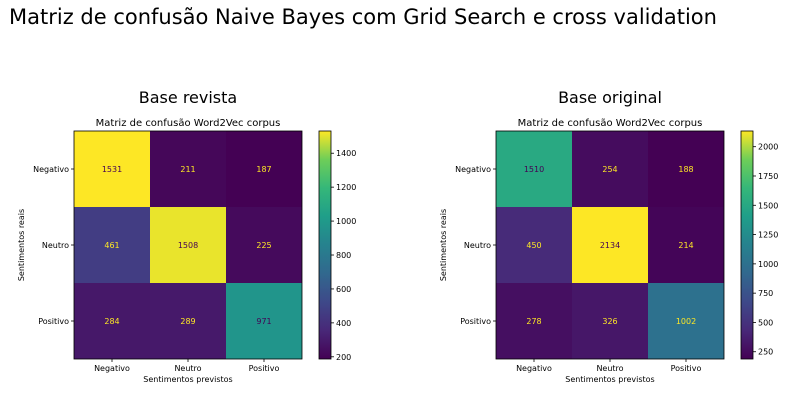 Image resolution: width=795 pixels, height=403 pixels. I want to click on cell-value-label: 225, so click(263, 245).